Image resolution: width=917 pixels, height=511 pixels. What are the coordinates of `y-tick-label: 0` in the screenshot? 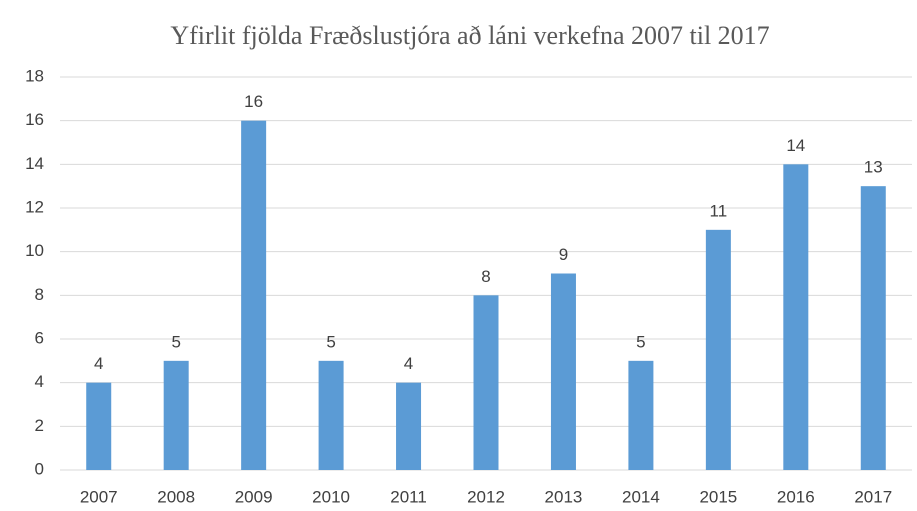 It's located at (39, 468).